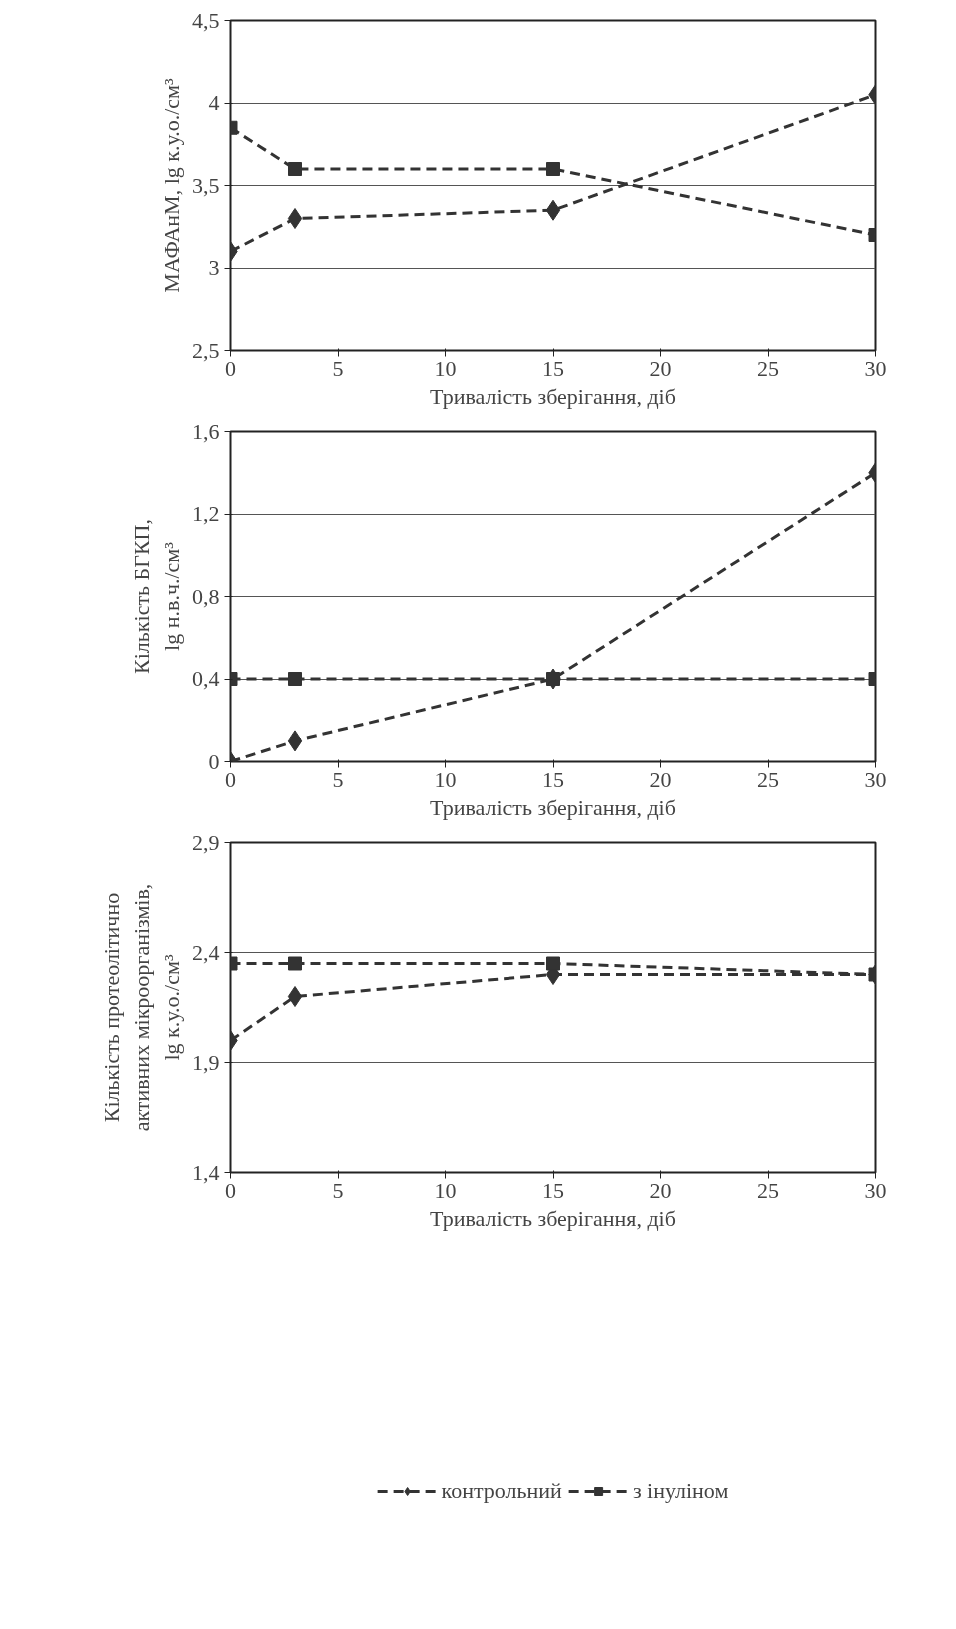 The width and height of the screenshot is (956, 1629). I want to click on y-tick-label: 1,2, so click(206, 513).